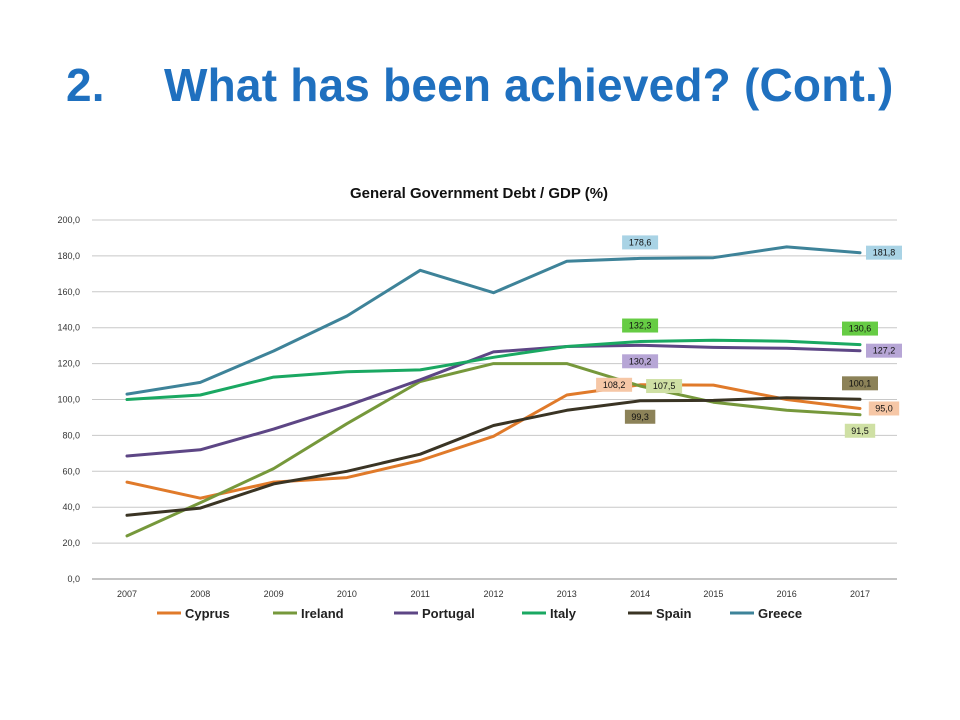 Image resolution: width=960 pixels, height=720 pixels. I want to click on data-label-ireland: 107,5, so click(664, 386).